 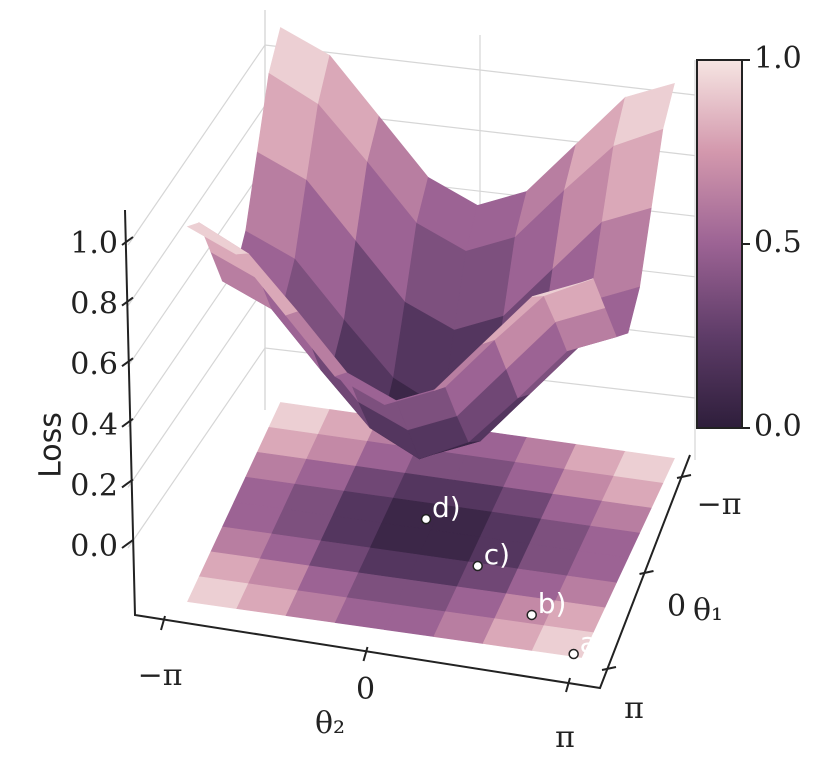 I want to click on point-label: a), so click(x=594, y=642).